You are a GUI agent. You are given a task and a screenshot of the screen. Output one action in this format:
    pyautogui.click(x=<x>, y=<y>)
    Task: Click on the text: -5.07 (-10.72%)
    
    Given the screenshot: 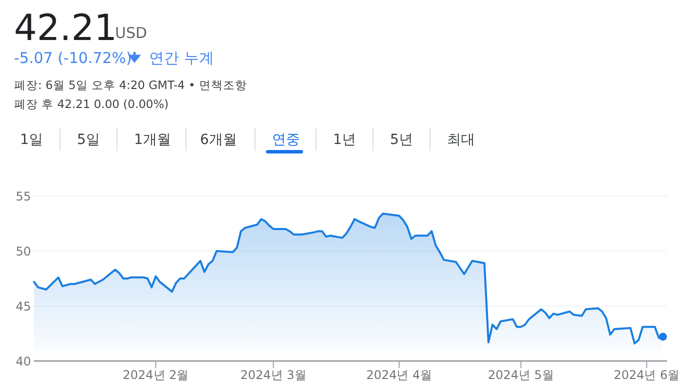 What is the action you would take?
    pyautogui.click(x=73, y=58)
    